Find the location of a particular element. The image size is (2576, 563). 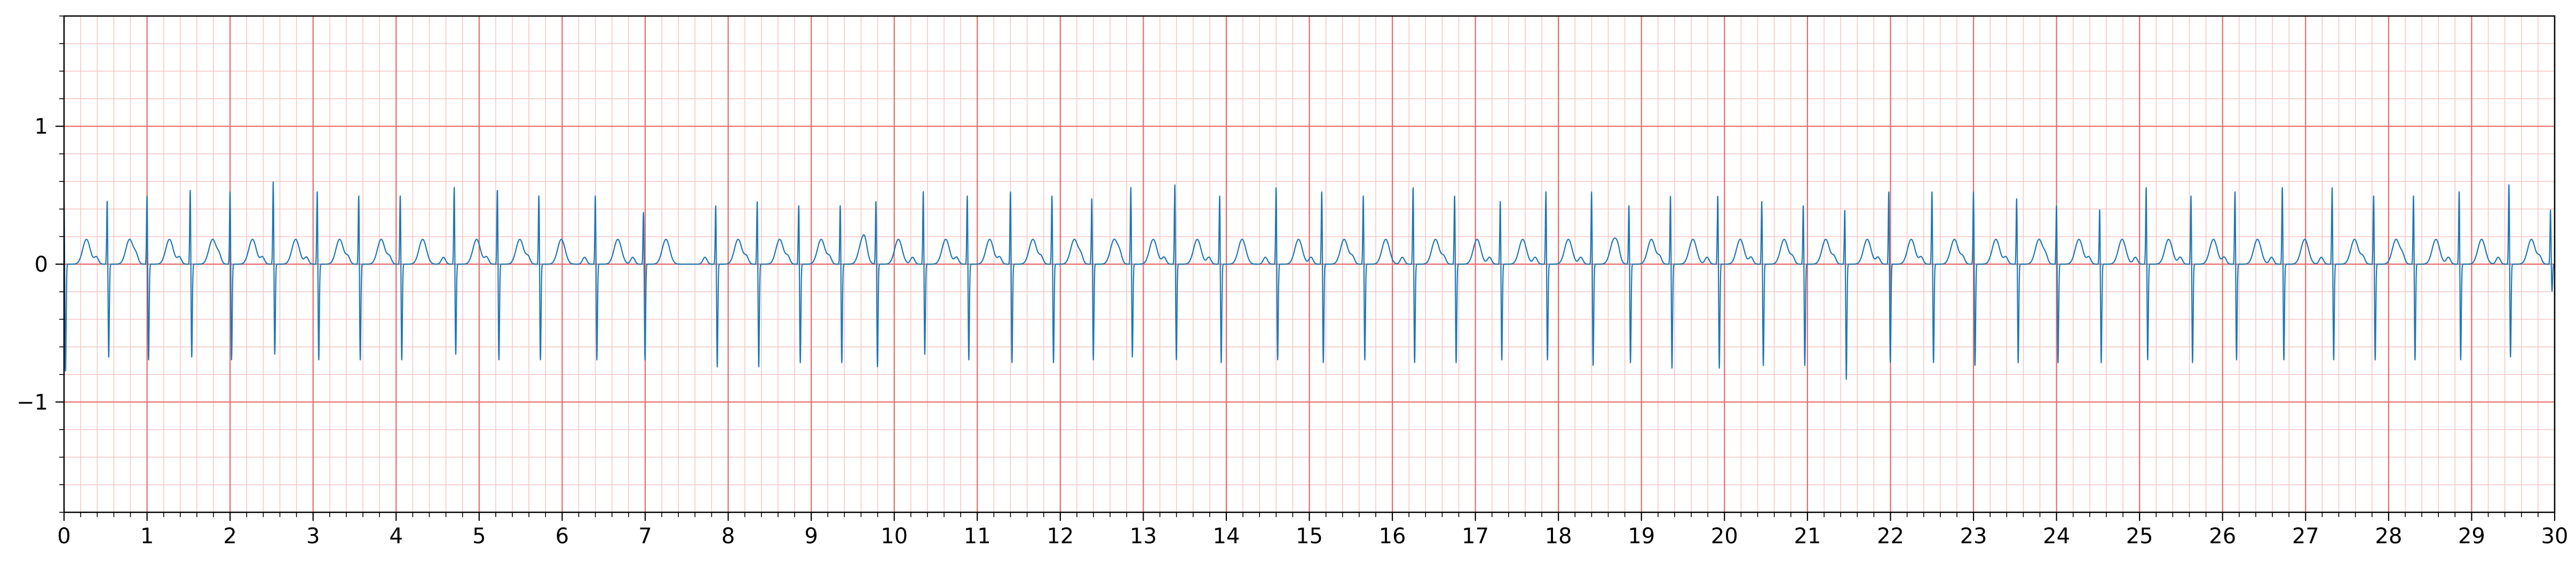

x-tick-label: 20 is located at coordinates (1725, 536).